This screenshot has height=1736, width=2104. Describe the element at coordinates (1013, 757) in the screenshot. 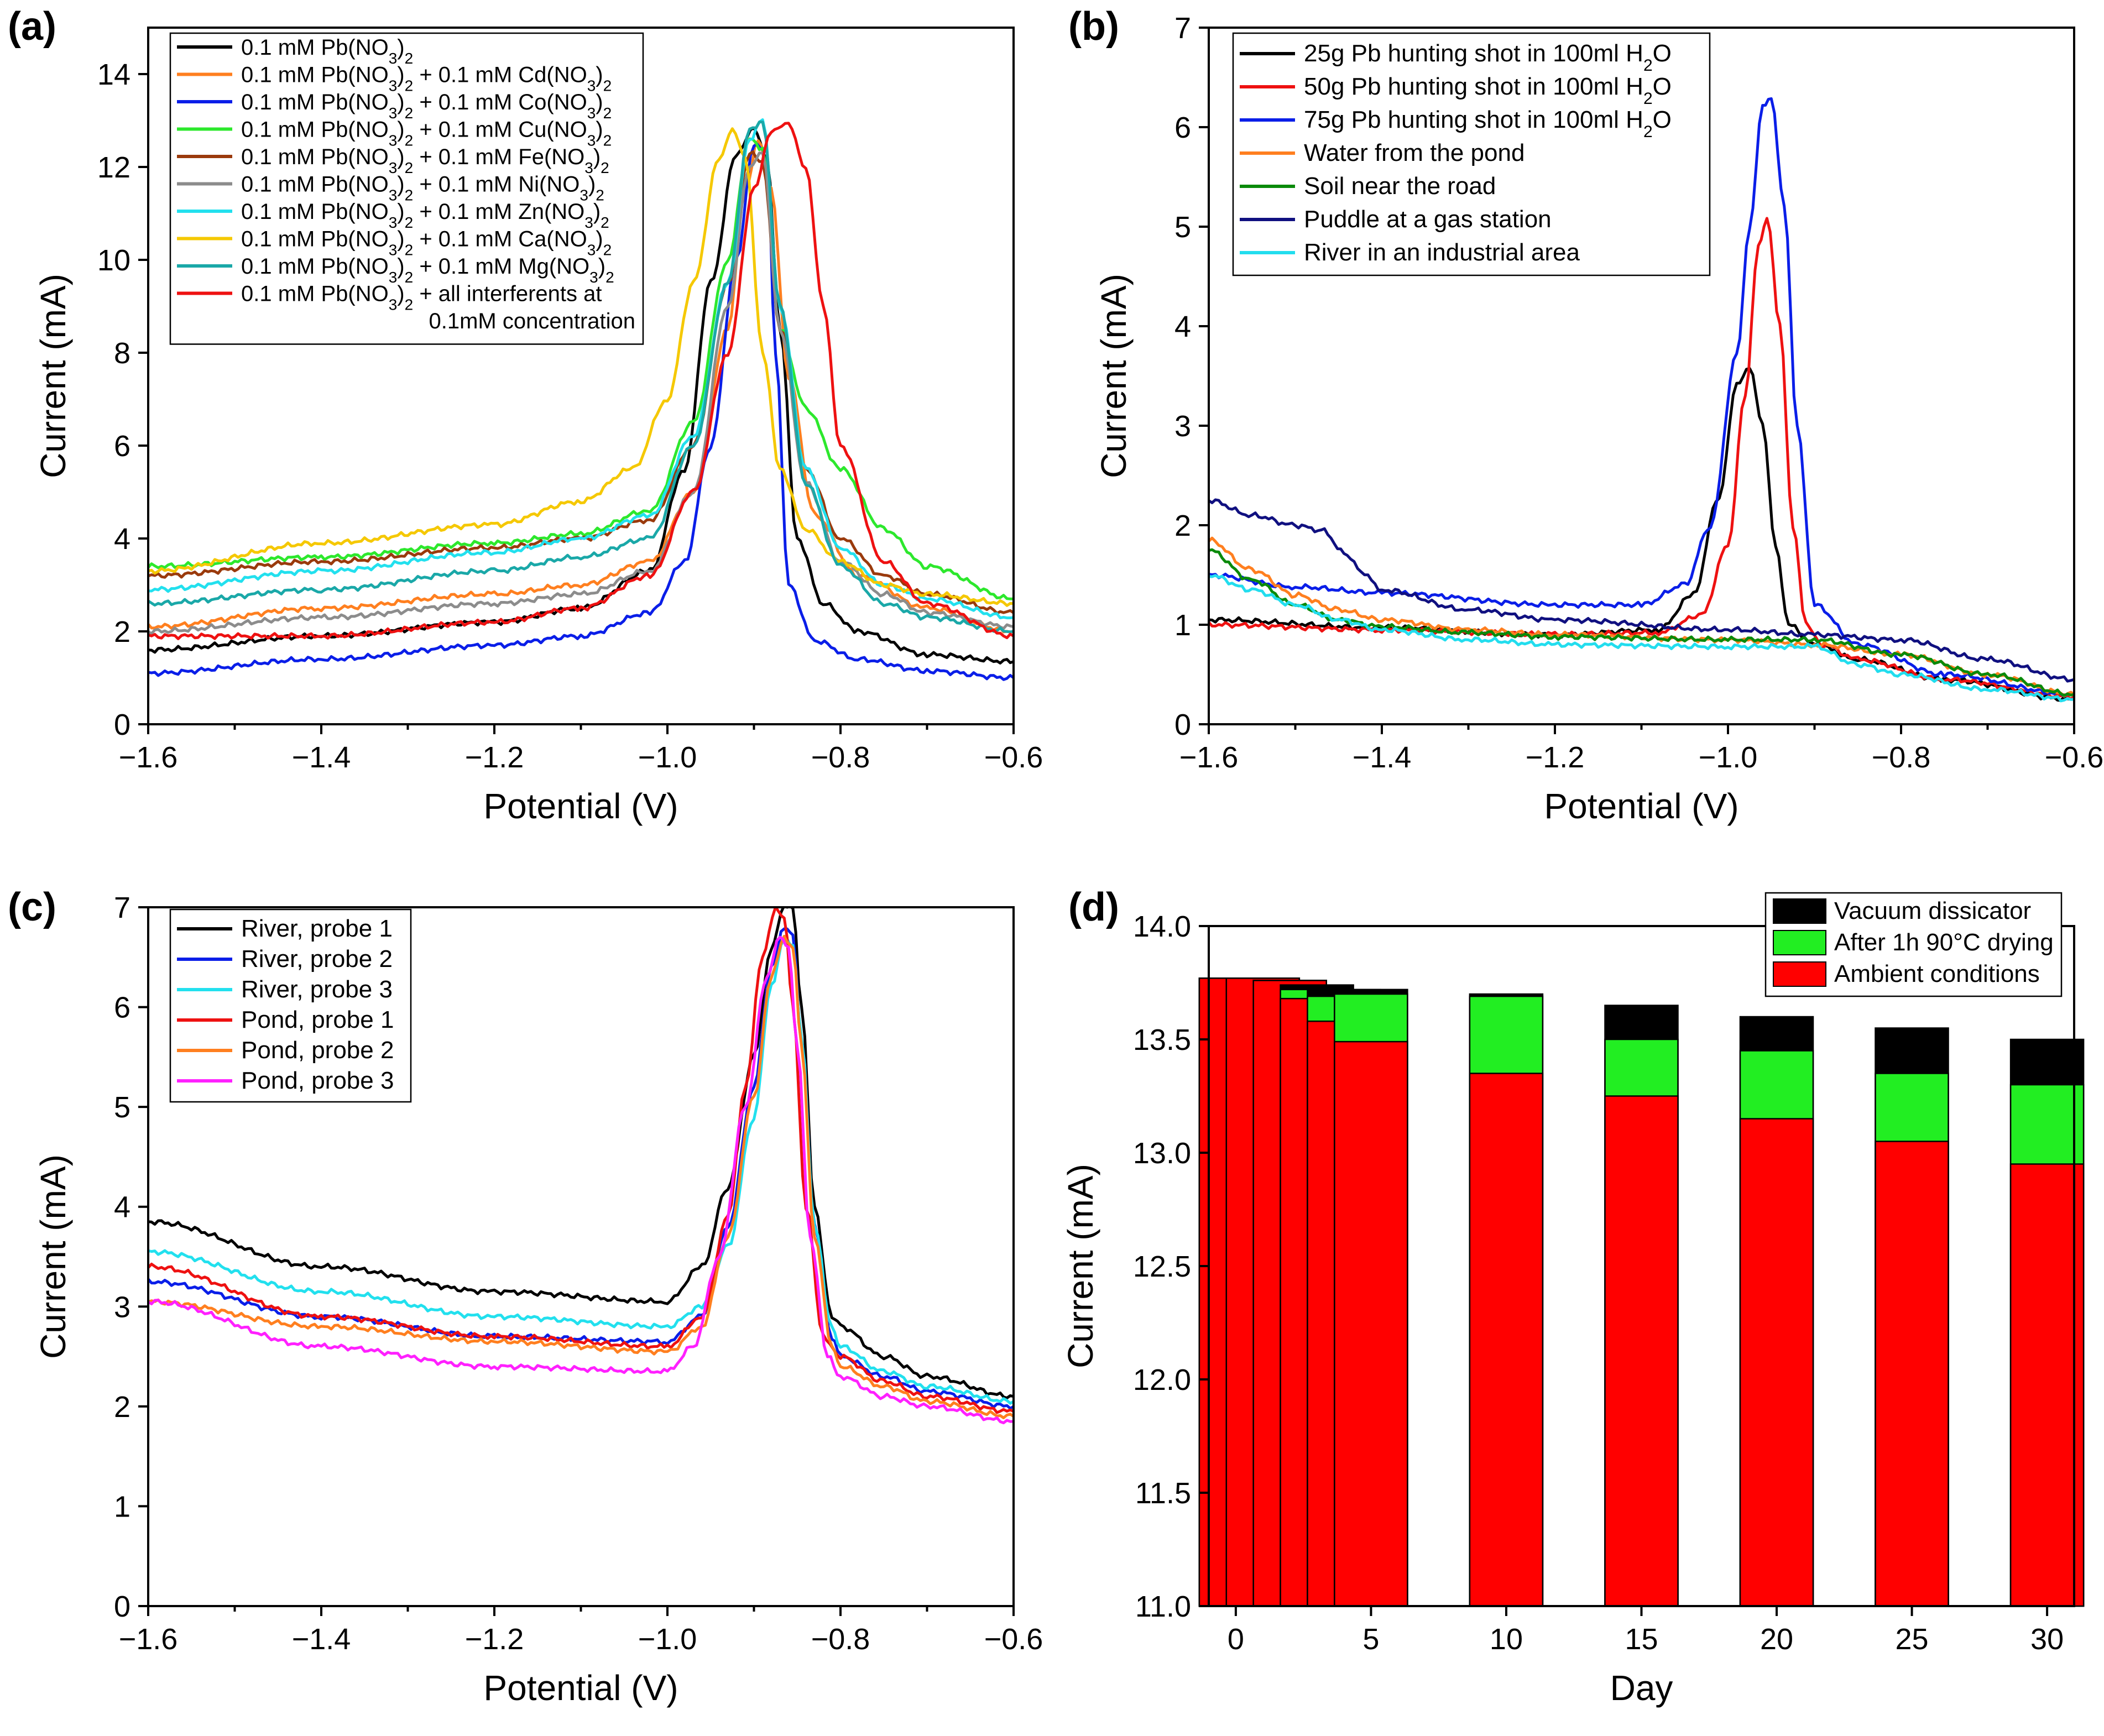

I see `x-tick-label: −0.6` at that location.